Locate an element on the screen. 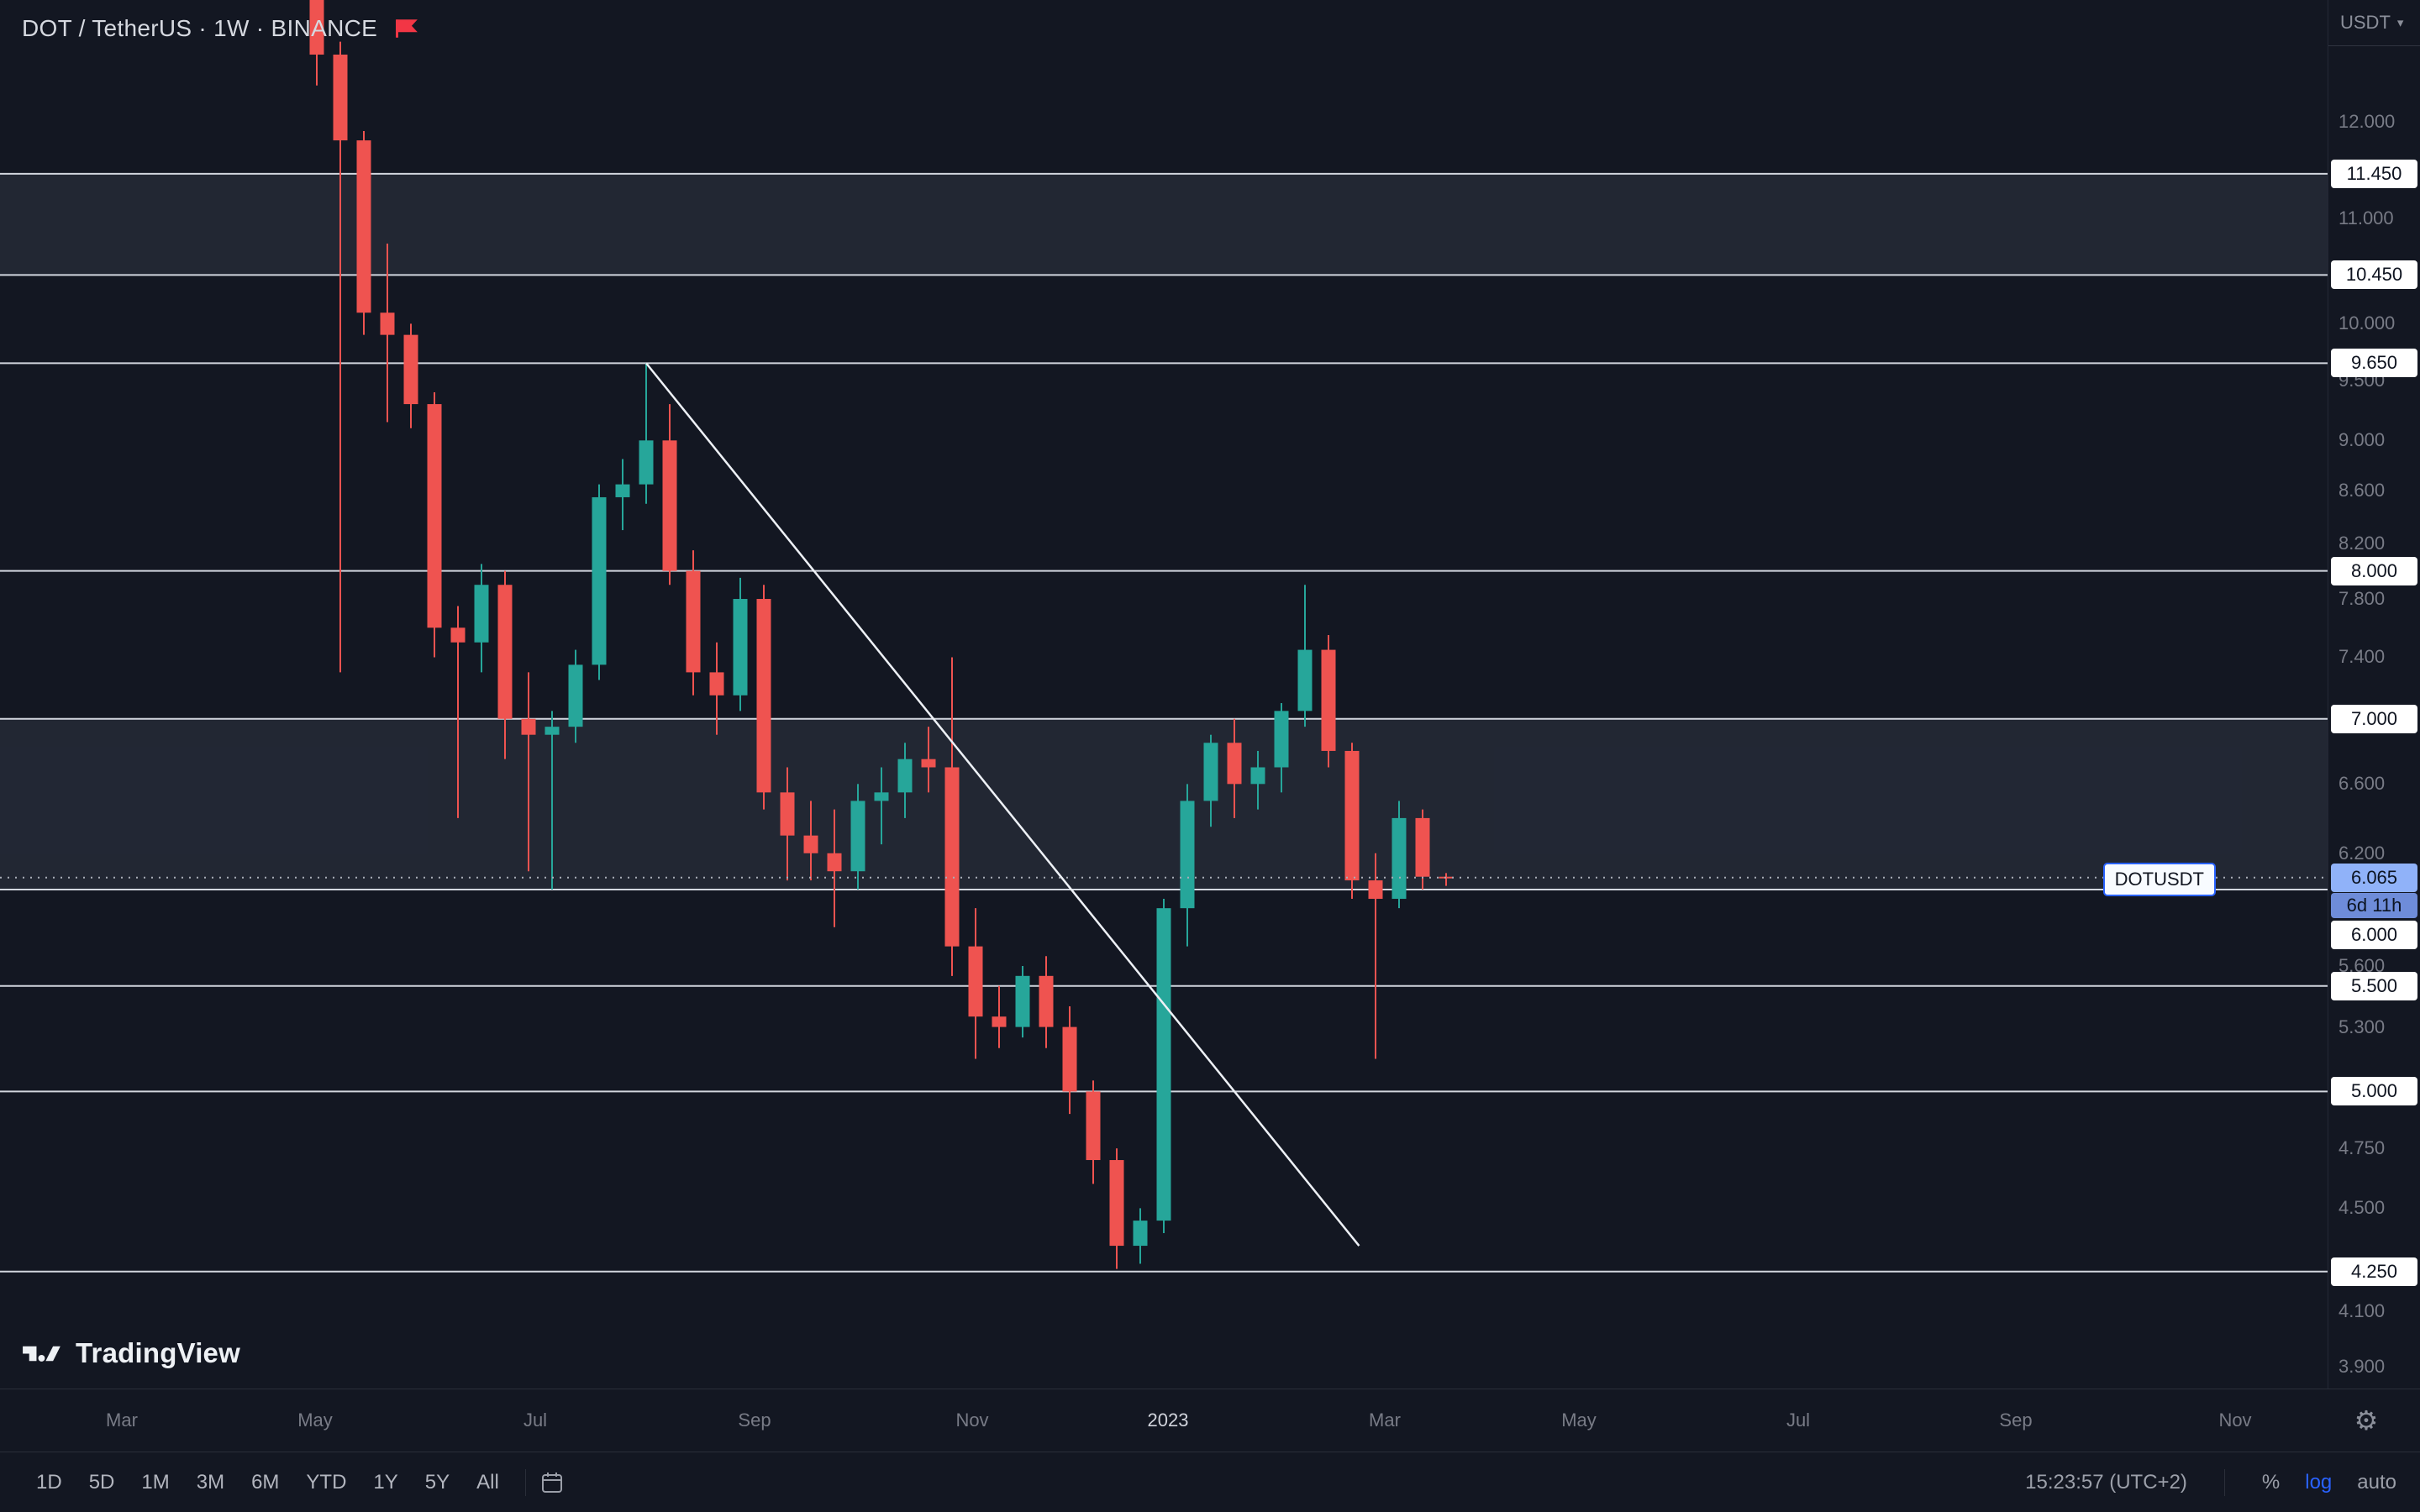 The height and width of the screenshot is (1512, 2420). percent-scale-button: % is located at coordinates (2271, 1482).